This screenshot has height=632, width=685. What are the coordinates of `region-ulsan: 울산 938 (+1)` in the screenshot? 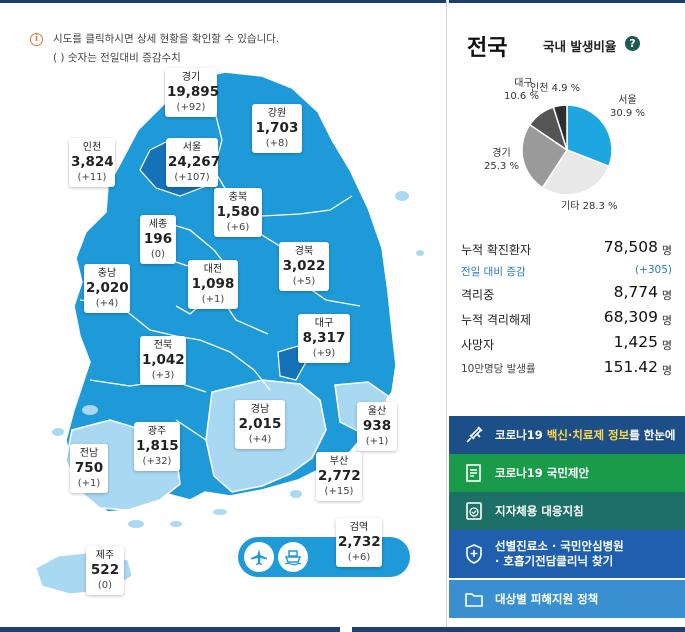 It's located at (377, 426).